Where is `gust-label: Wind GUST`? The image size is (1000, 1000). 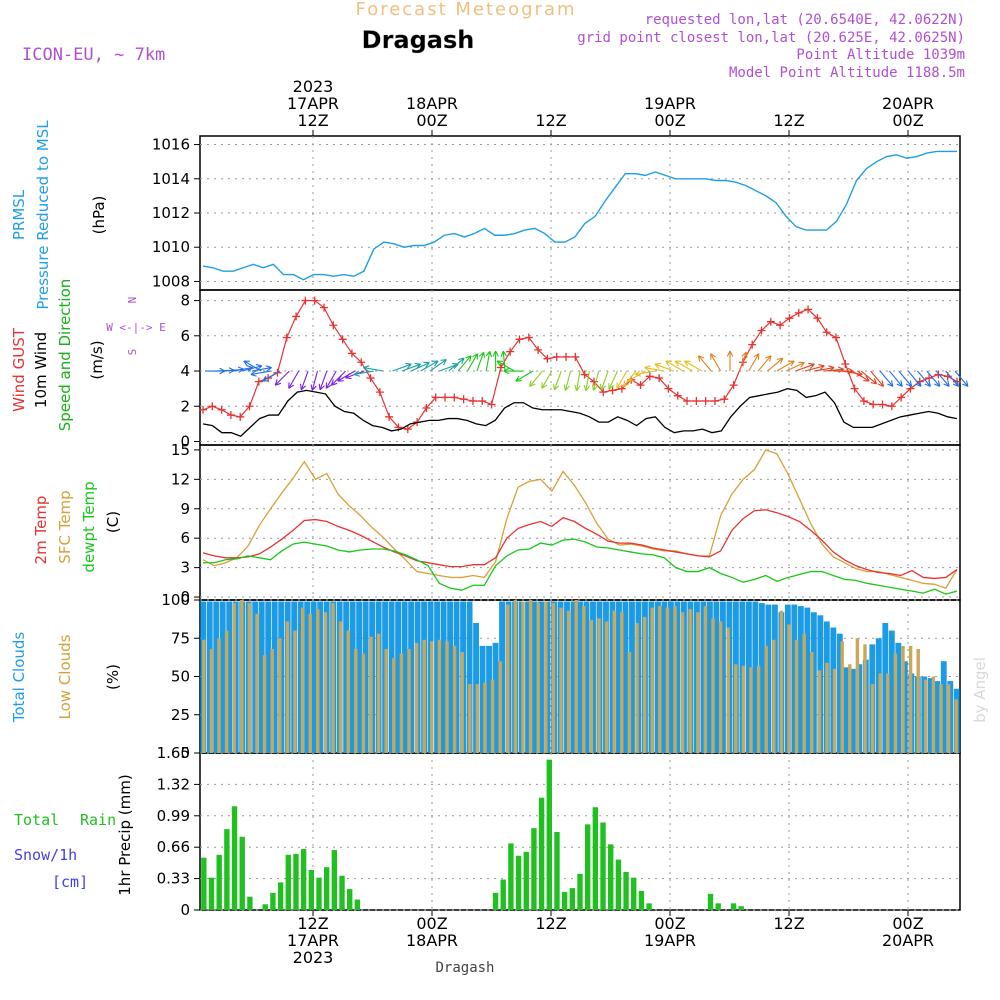
gust-label: Wind GUST is located at coordinates (19, 369).